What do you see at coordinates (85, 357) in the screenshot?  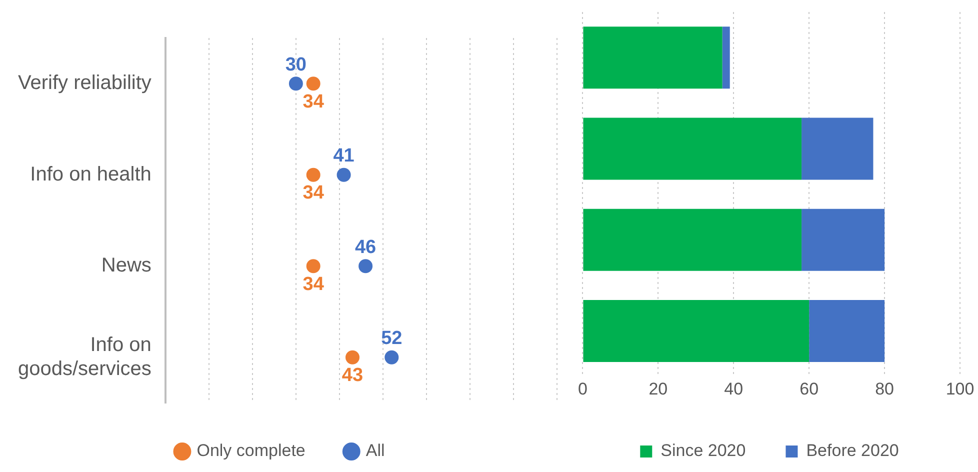 I see `y-tick-label: Info on goods/services` at bounding box center [85, 357].